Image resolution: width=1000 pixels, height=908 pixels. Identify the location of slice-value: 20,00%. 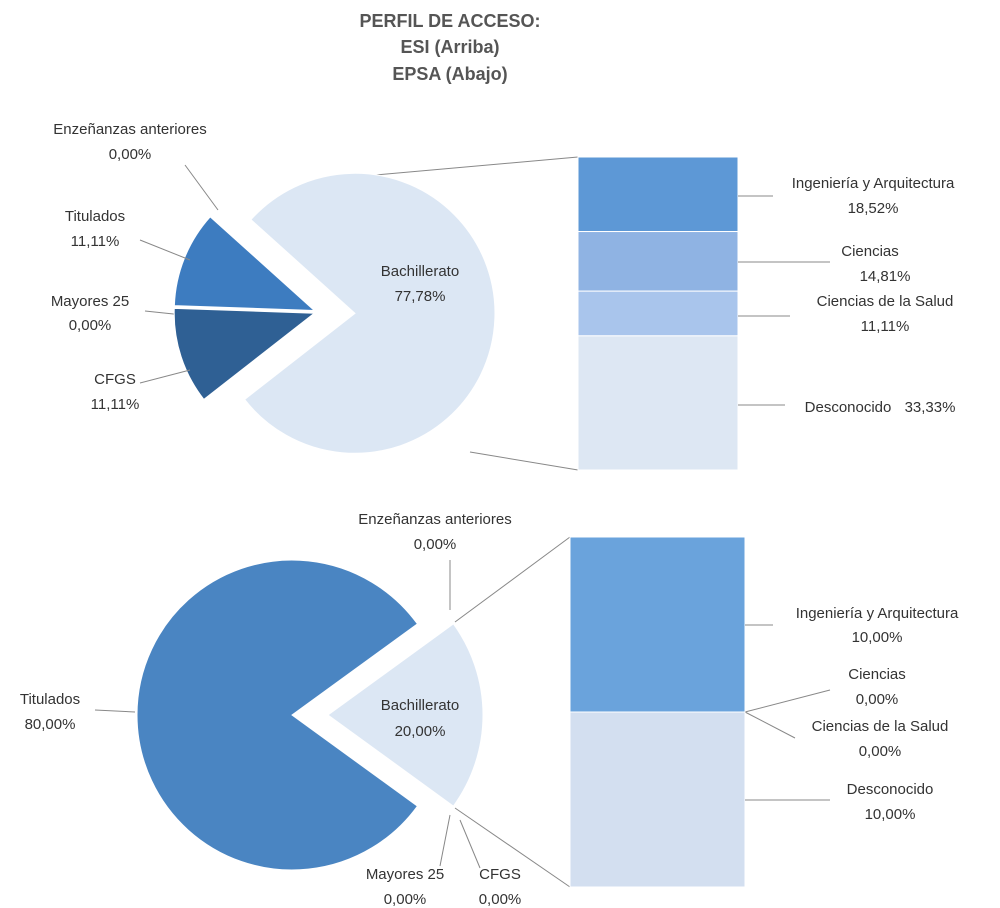
(420, 731).